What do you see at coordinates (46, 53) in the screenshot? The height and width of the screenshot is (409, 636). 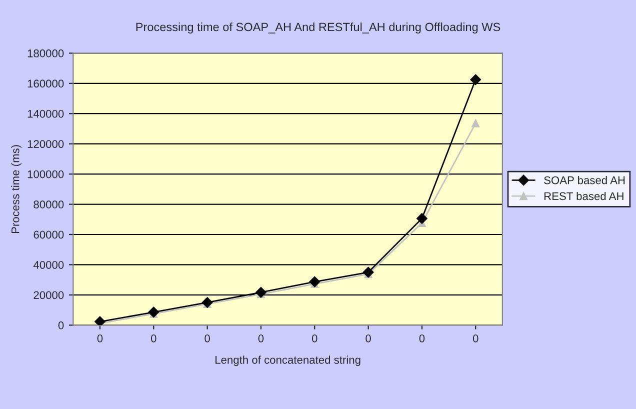 I see `y-tick-label: 180000` at bounding box center [46, 53].